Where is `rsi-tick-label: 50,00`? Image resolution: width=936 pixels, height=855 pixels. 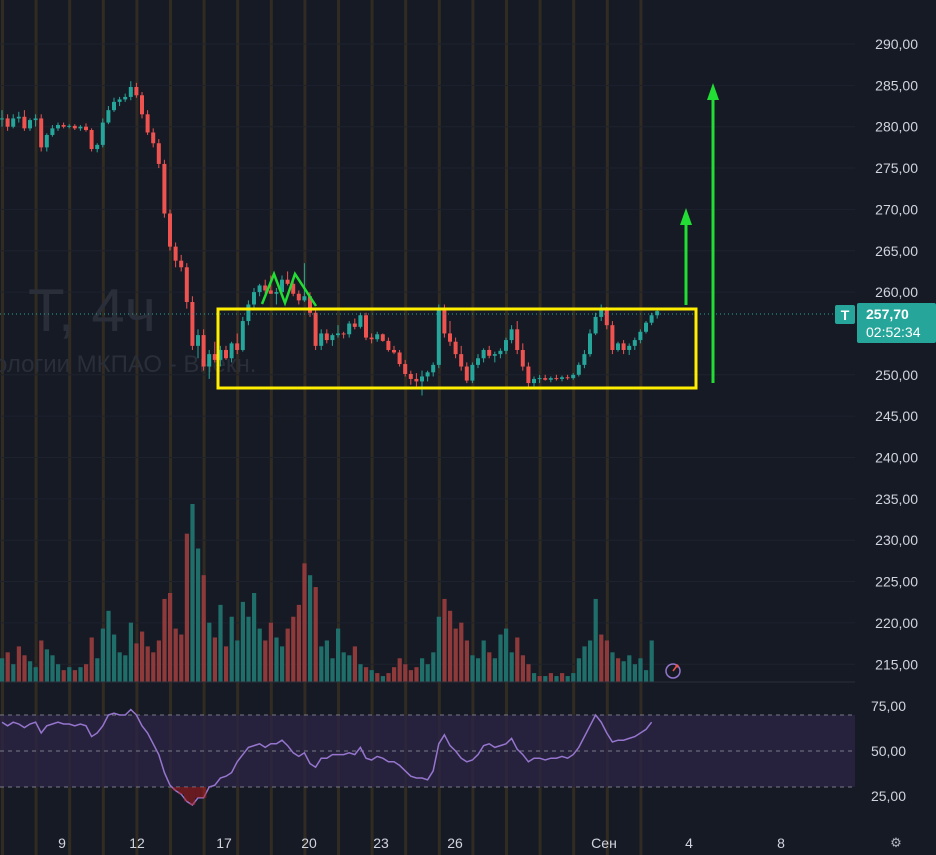
rsi-tick-label: 50,00 is located at coordinates (888, 751).